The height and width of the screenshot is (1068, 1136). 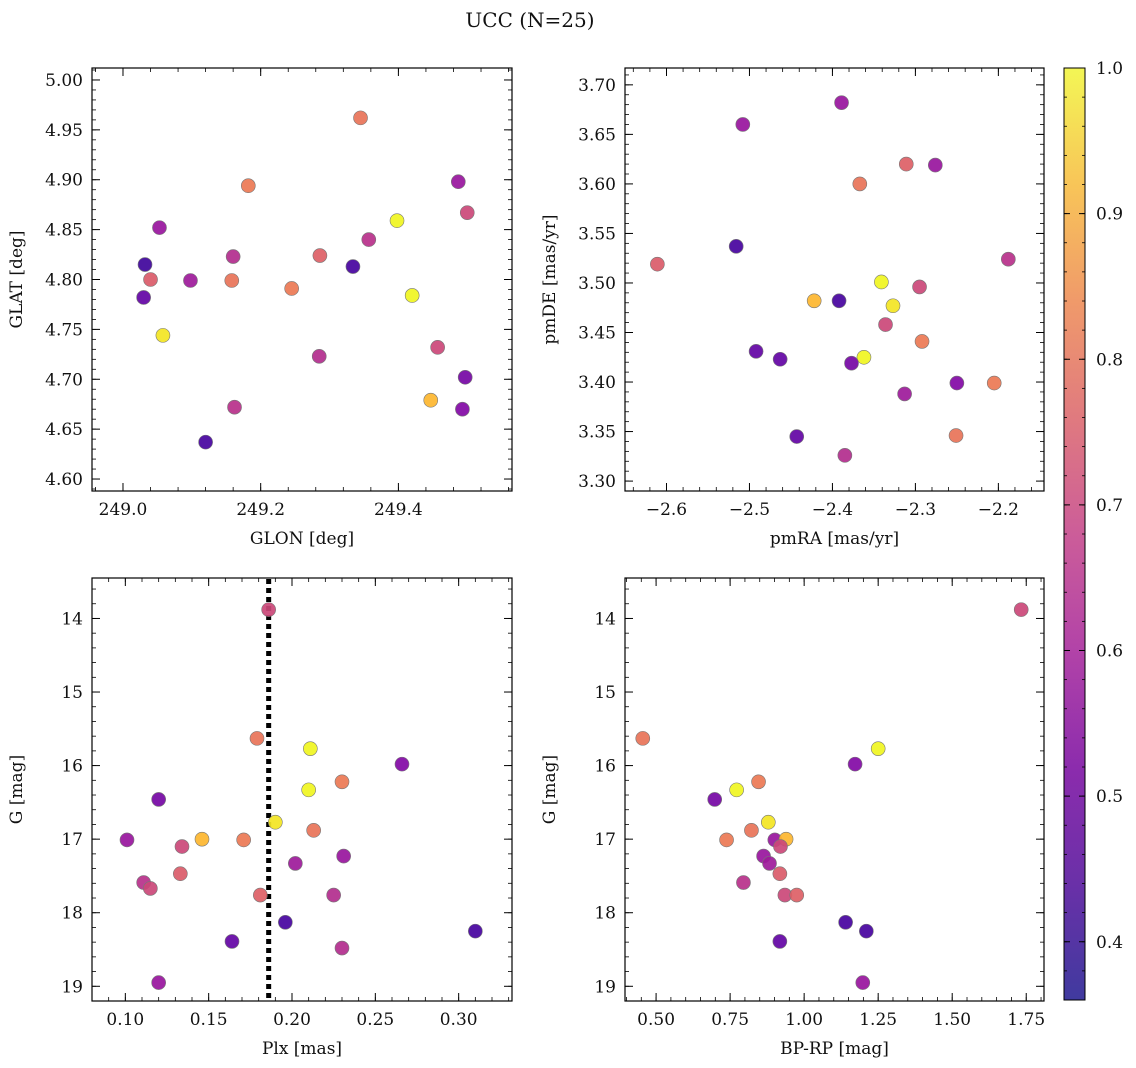 What do you see at coordinates (597, 185) in the screenshot?
I see `y-tick-label: 3.60` at bounding box center [597, 185].